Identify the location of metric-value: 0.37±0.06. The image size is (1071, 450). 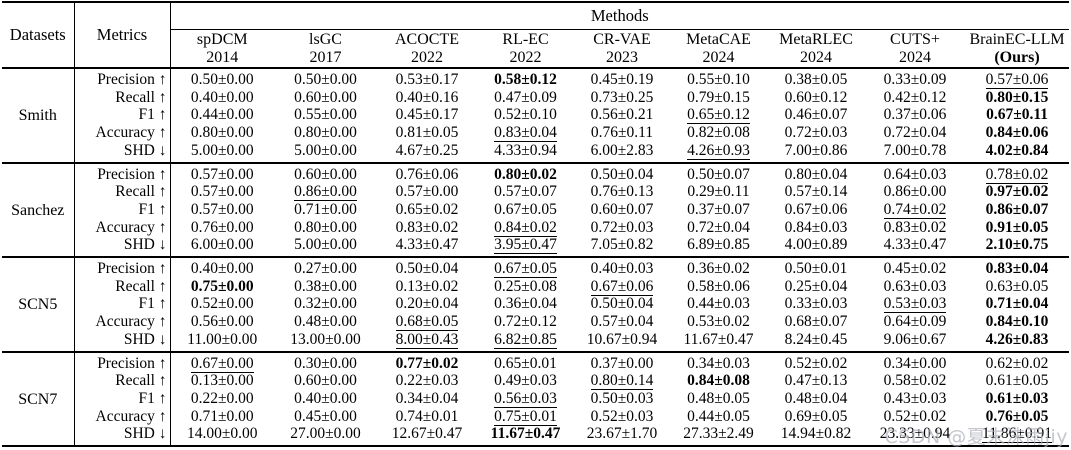
(915, 115).